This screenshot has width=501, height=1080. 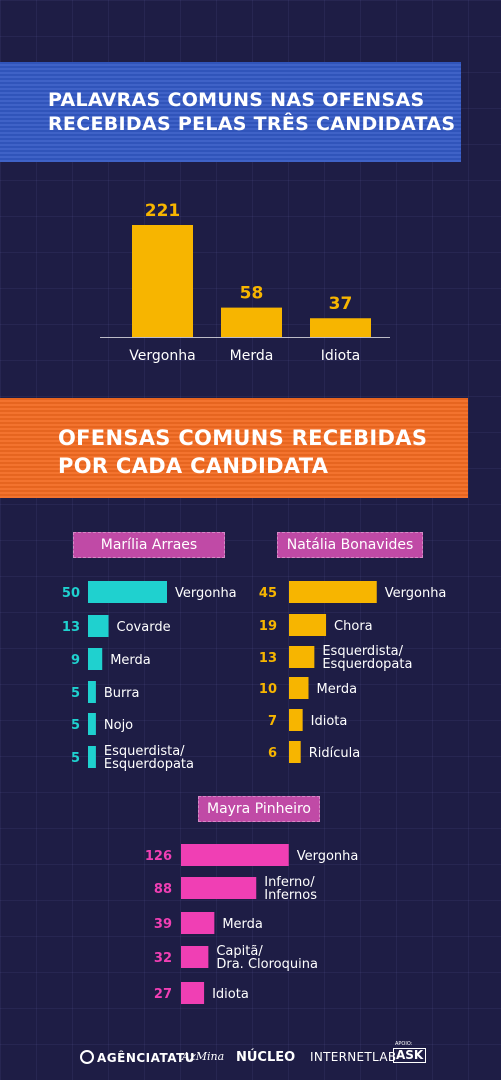 I want to click on natalia-esquerdista-esquerdopata-bar, so click(x=302, y=657).